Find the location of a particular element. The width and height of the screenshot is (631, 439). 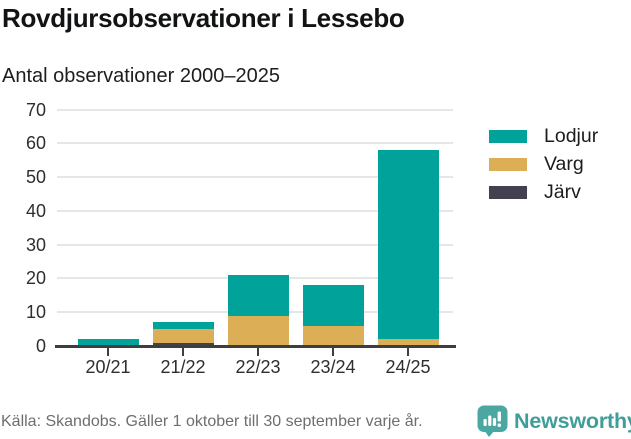

y-axis-label-50: 50 is located at coordinates (35, 177).